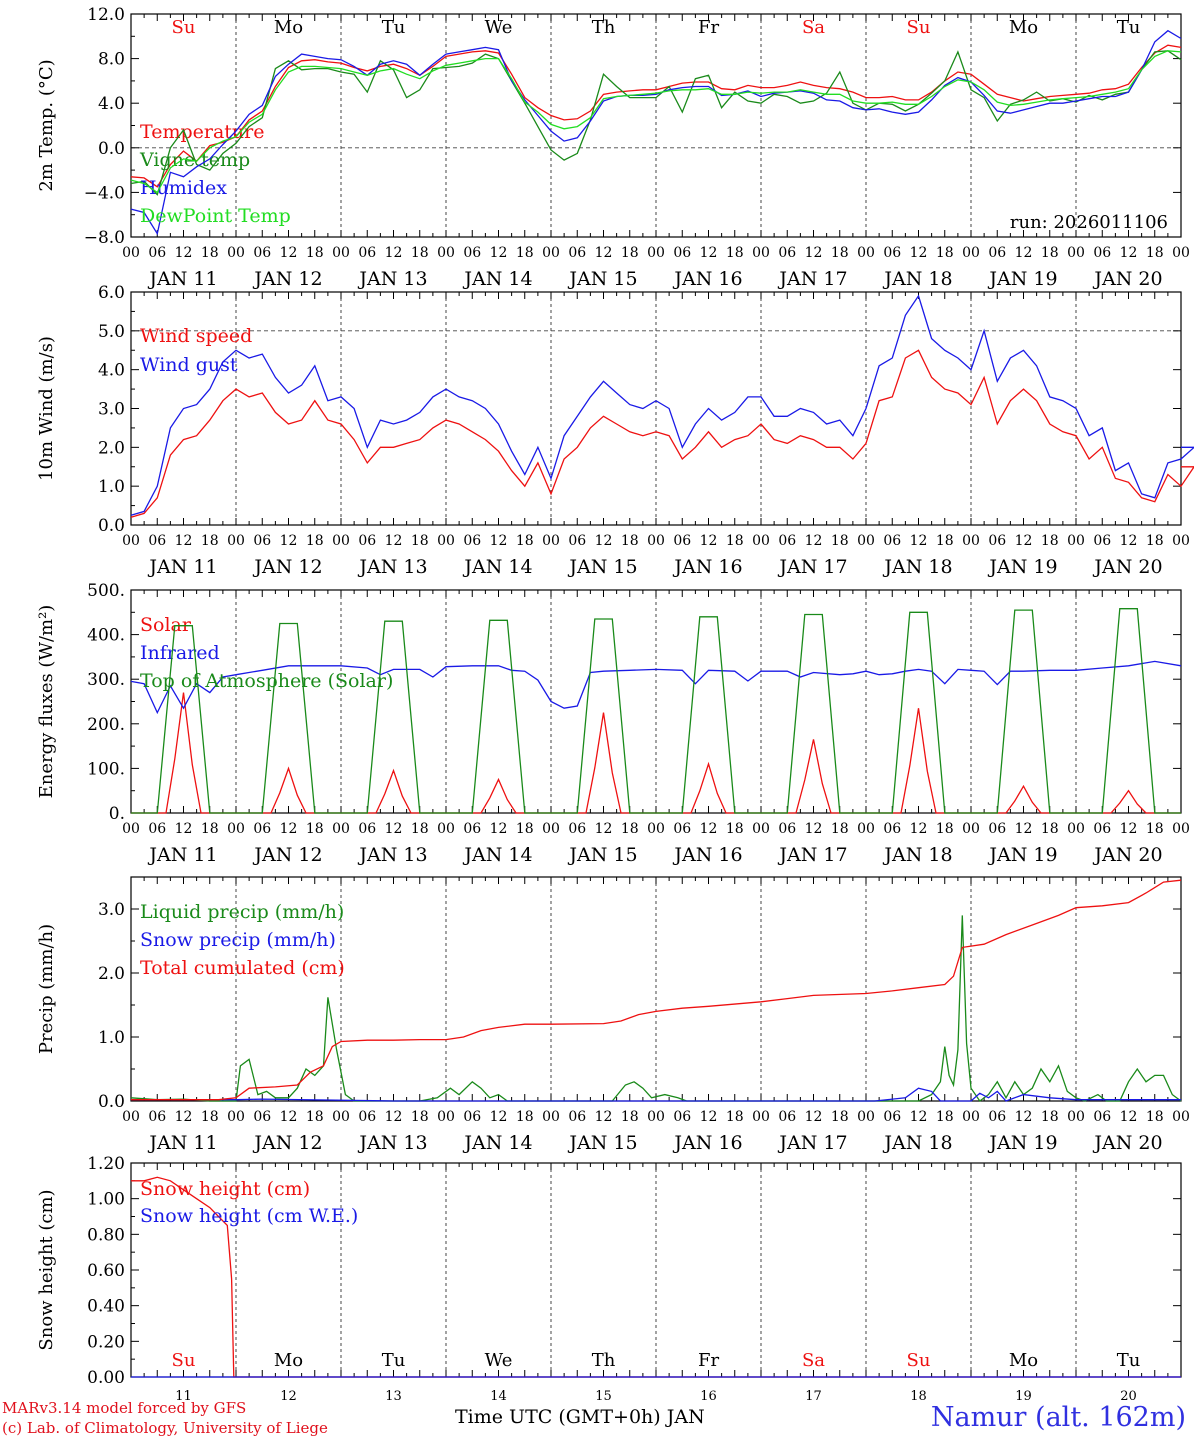 This screenshot has width=1194, height=1440. What do you see at coordinates (656, 1277) in the screenshot?
I see `snow-series-snow-height-cm` at bounding box center [656, 1277].